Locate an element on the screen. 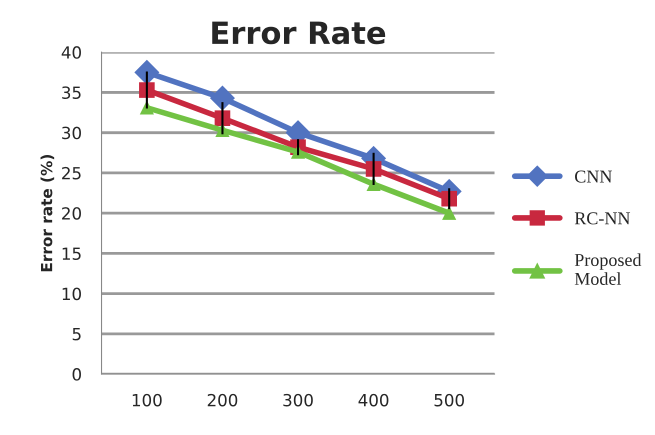 This screenshot has width=655, height=435. y-tick-label: 15 is located at coordinates (71, 254).